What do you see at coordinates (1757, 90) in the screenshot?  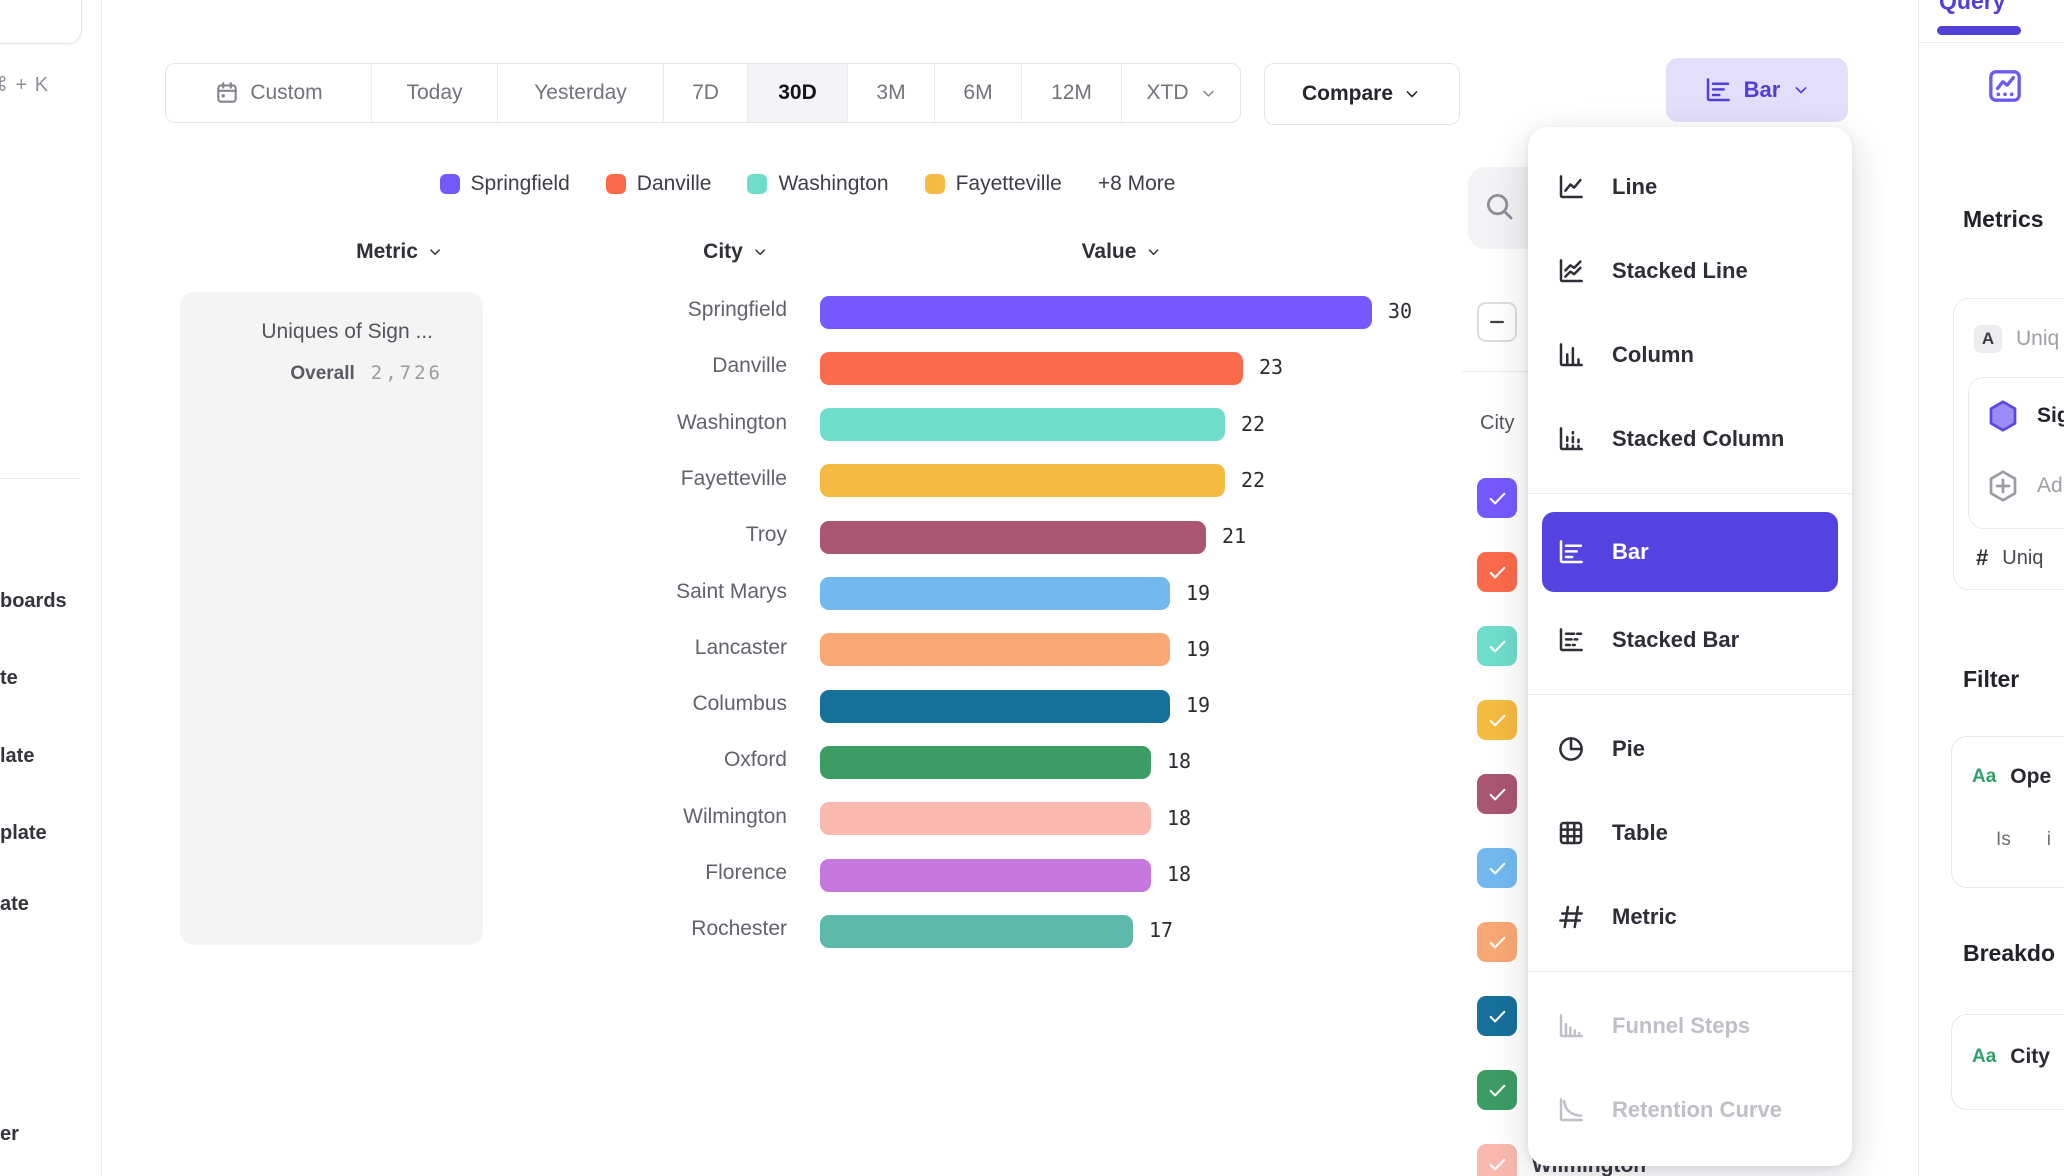 I see `chart-type-button: Bar` at bounding box center [1757, 90].